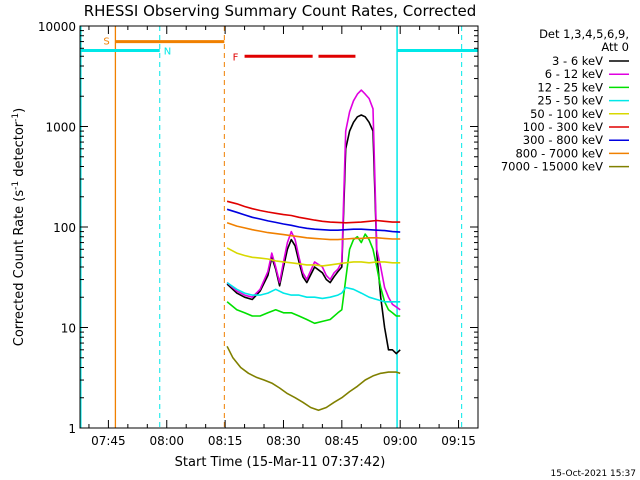  Describe the element at coordinates (60, 128) in the screenshot. I see `y-tick-label: 1000` at that location.